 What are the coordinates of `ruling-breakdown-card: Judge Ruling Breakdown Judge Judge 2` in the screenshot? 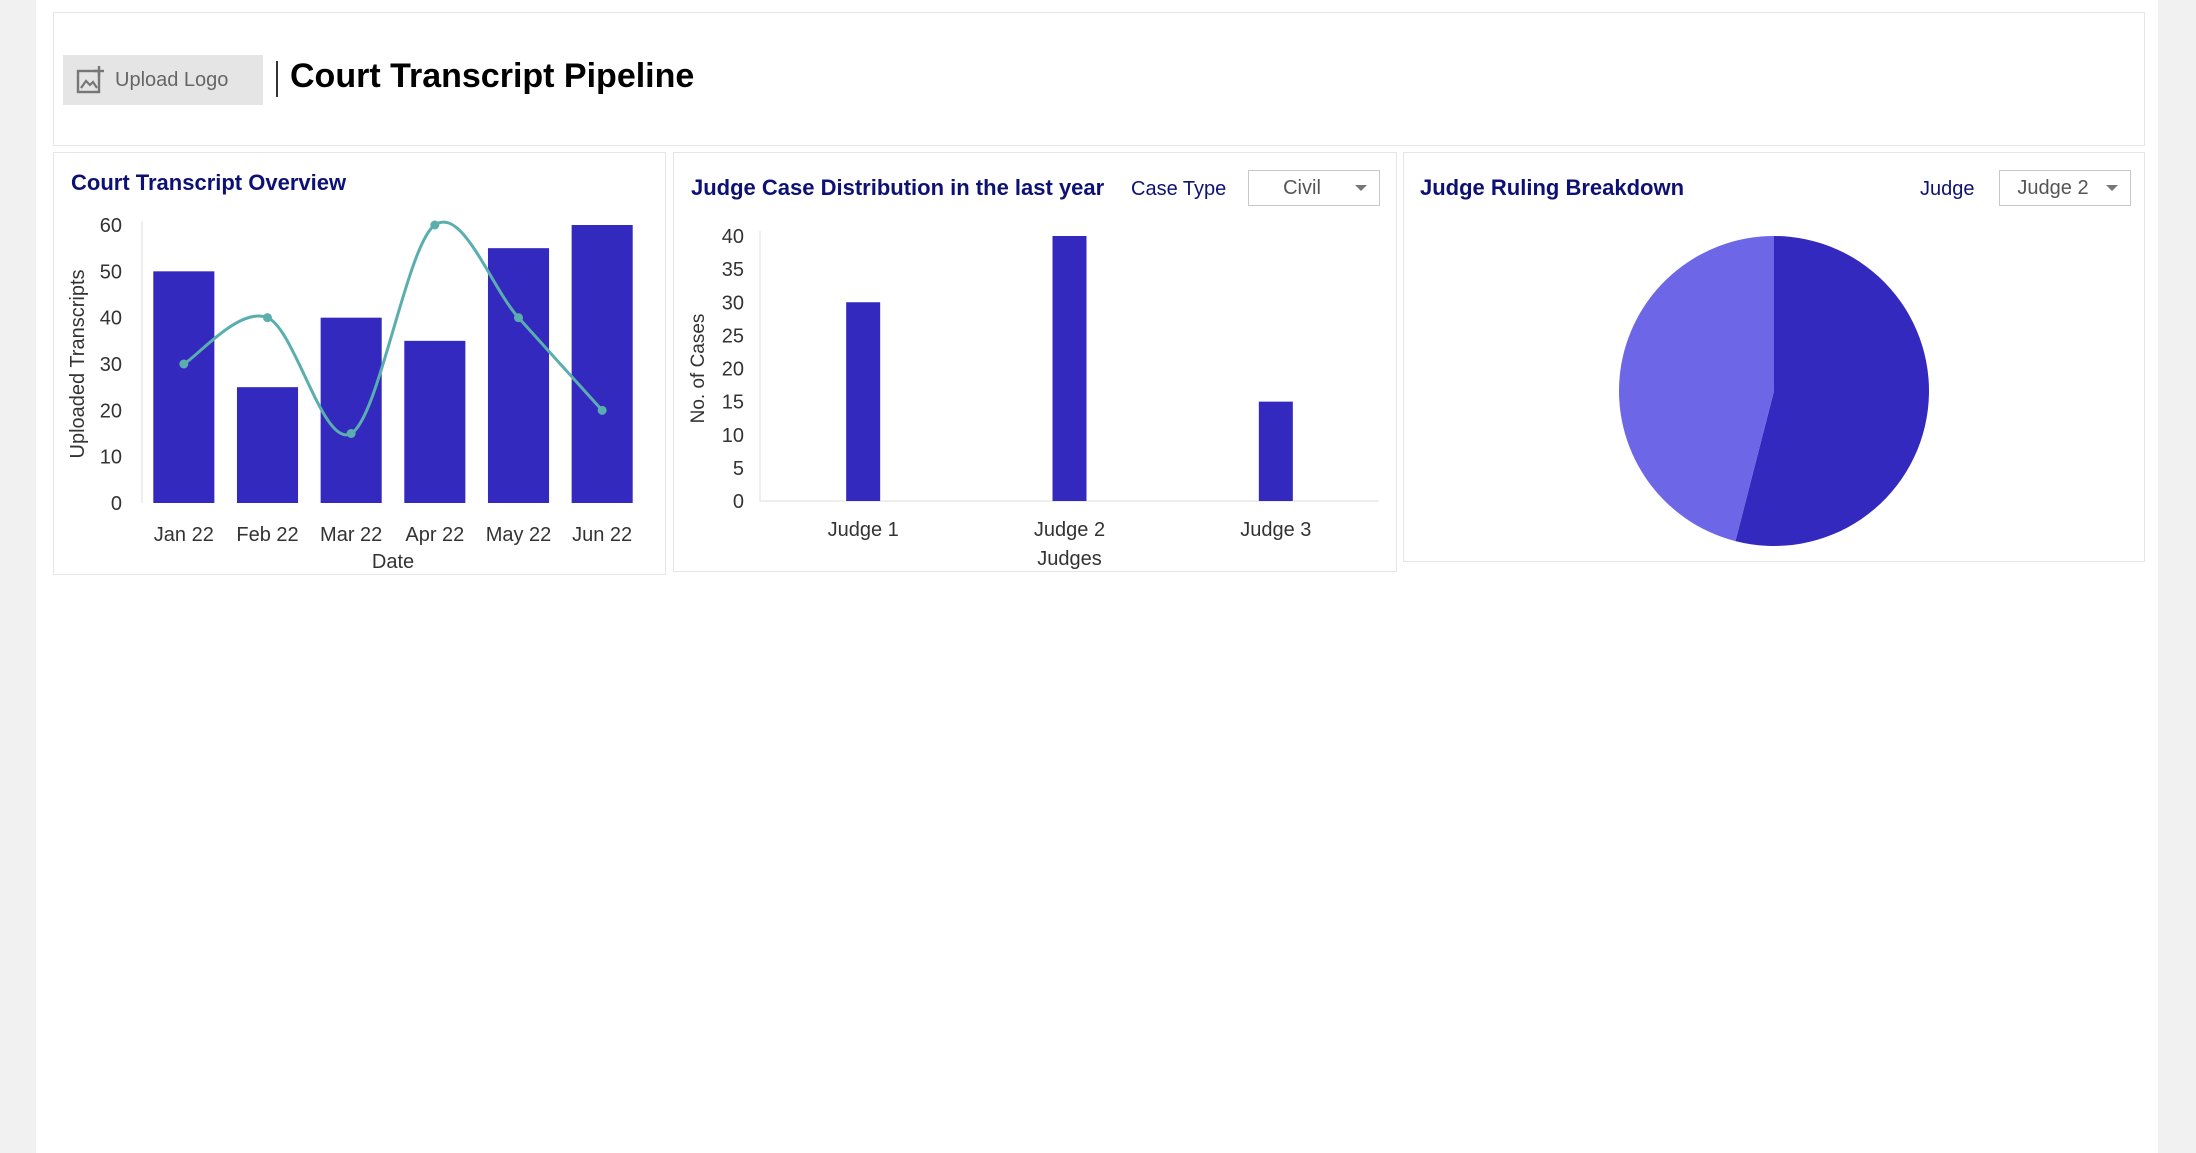 It's located at (1774, 357).